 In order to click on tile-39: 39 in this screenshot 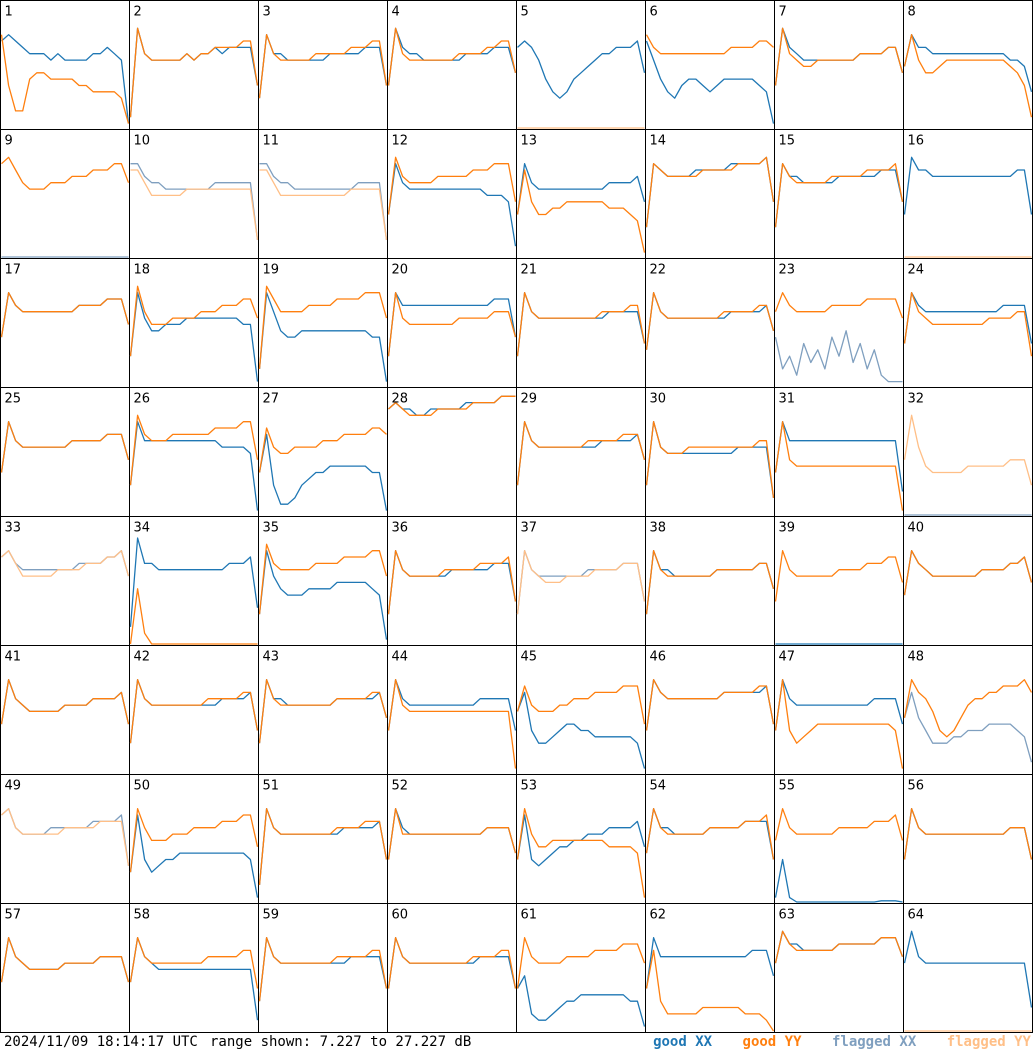, I will do `click(839, 581)`.